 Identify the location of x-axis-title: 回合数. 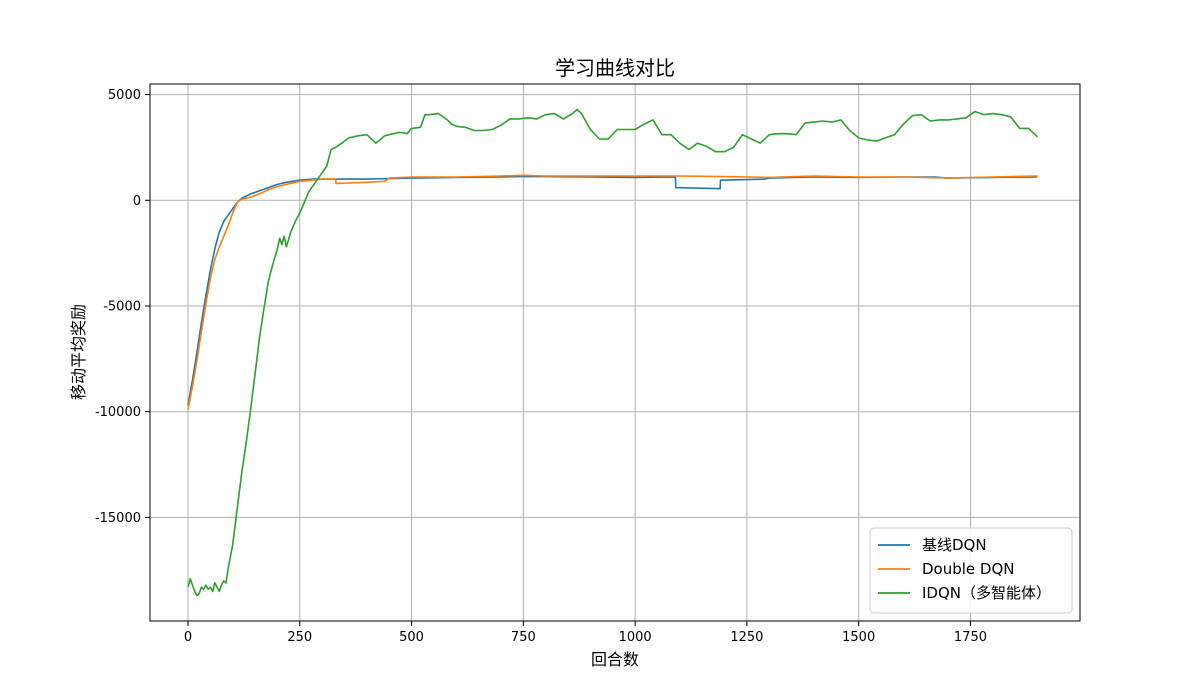
(615, 659).